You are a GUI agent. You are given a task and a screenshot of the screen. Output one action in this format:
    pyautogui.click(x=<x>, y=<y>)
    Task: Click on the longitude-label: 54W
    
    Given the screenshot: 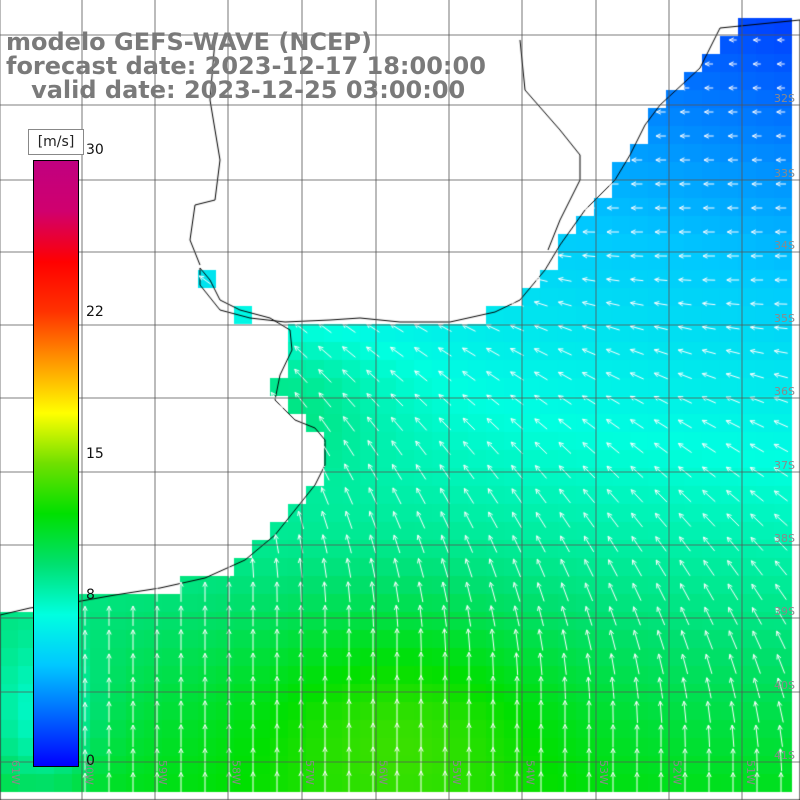 What is the action you would take?
    pyautogui.click(x=530, y=772)
    